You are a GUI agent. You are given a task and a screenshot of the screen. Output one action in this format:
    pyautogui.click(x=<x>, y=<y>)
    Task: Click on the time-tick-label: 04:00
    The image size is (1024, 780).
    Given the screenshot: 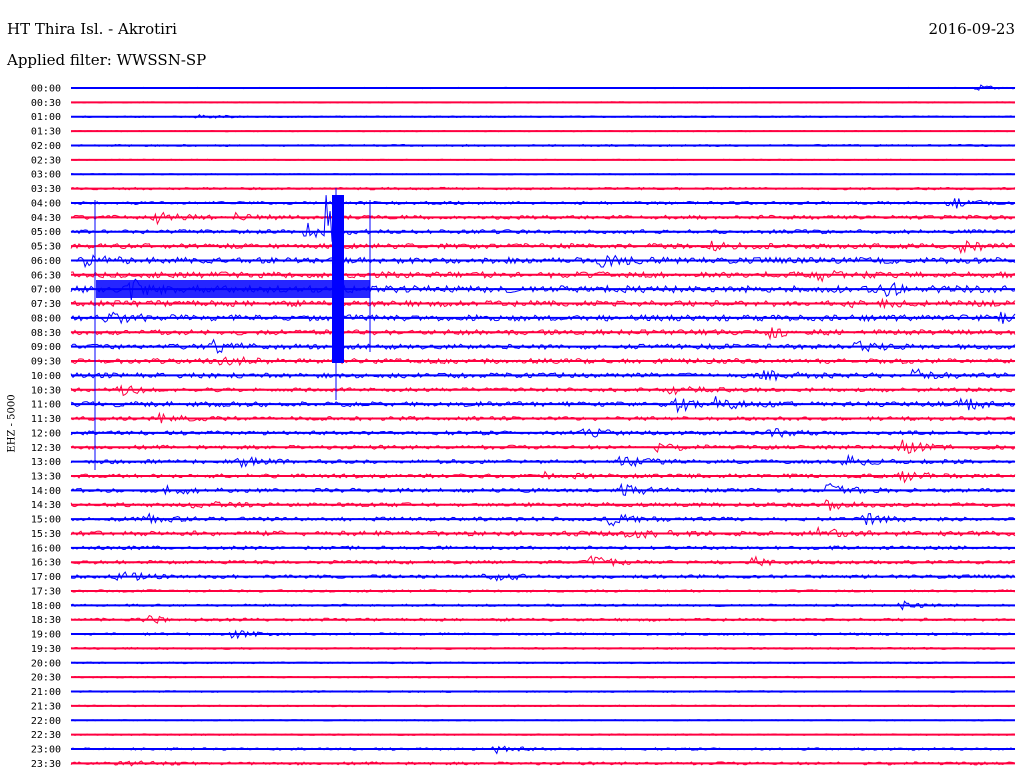 What is the action you would take?
    pyautogui.click(x=46, y=203)
    